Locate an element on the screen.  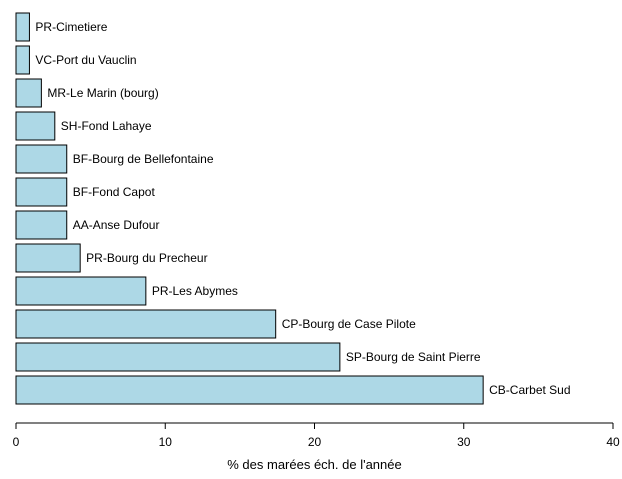
x-tick-label: 0 is located at coordinates (16, 442).